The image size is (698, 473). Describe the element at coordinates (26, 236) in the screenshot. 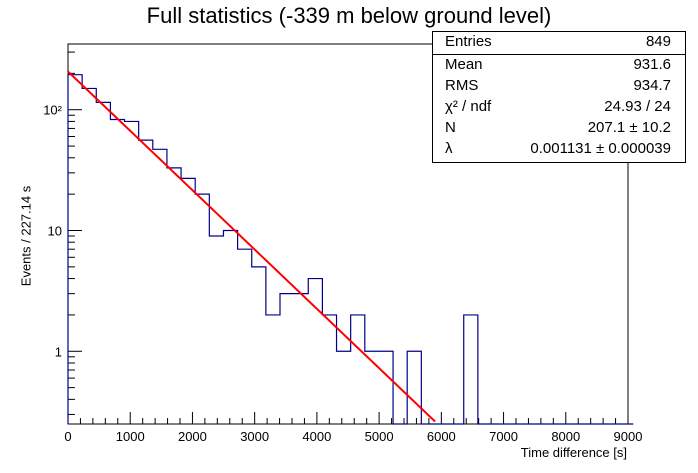

I see `y-axis-label: Events / 227.14 s` at that location.